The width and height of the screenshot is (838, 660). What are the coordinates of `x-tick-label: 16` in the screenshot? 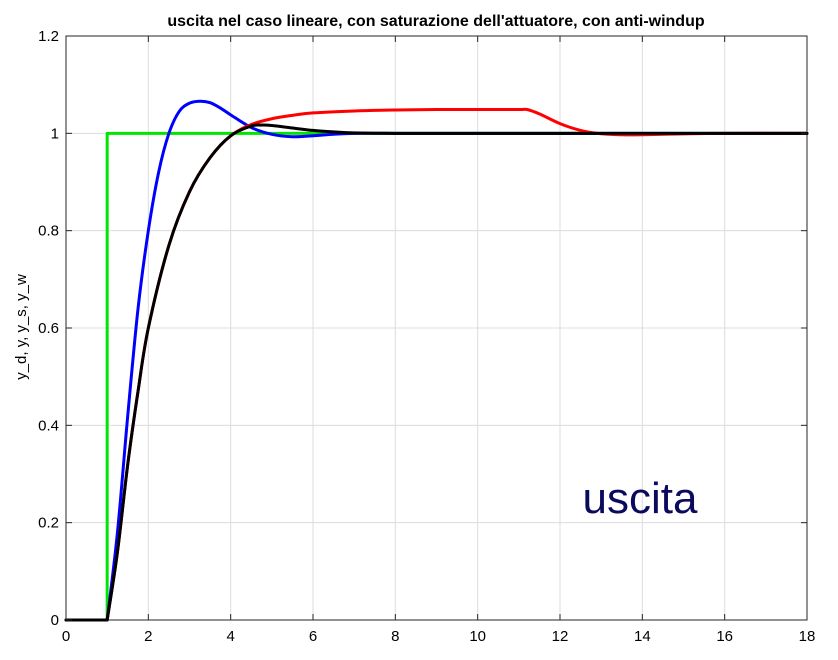 It's located at (724, 636).